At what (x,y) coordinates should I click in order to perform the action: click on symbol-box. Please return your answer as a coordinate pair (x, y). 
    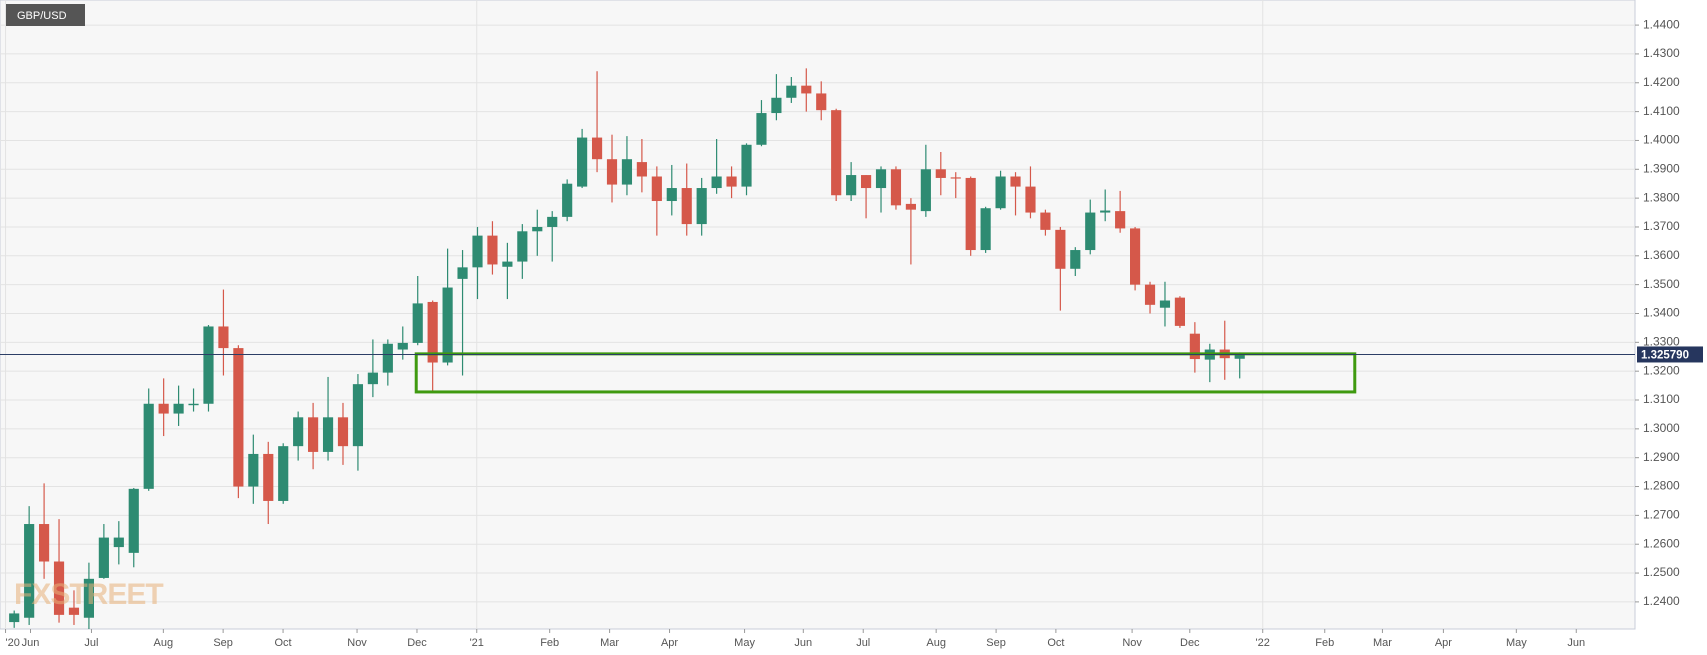
    Looking at the image, I should click on (45, 15).